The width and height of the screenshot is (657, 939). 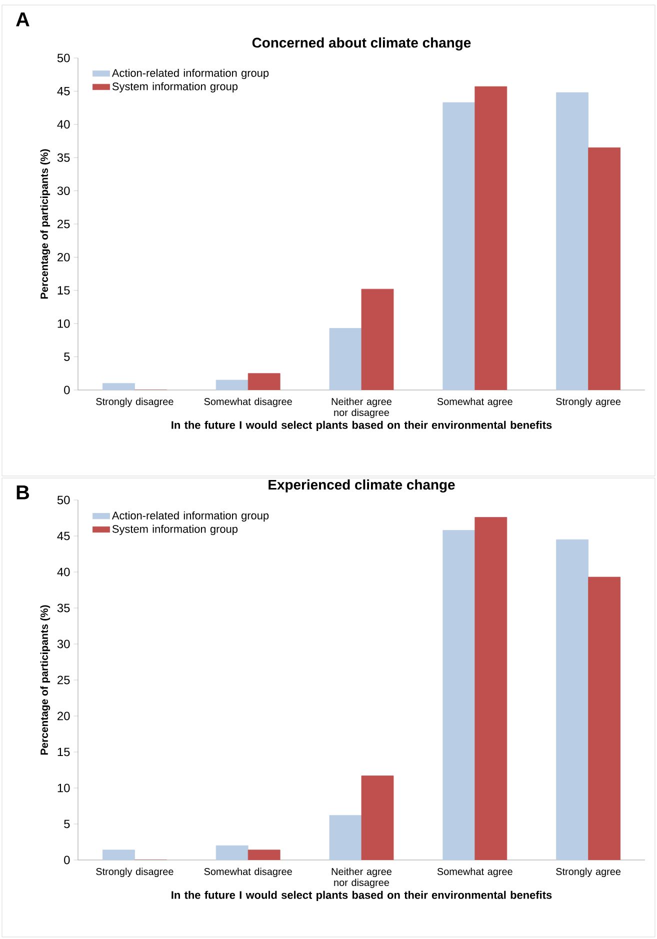 What do you see at coordinates (361, 43) in the screenshot?
I see `chart-title: Concerned about climate change` at bounding box center [361, 43].